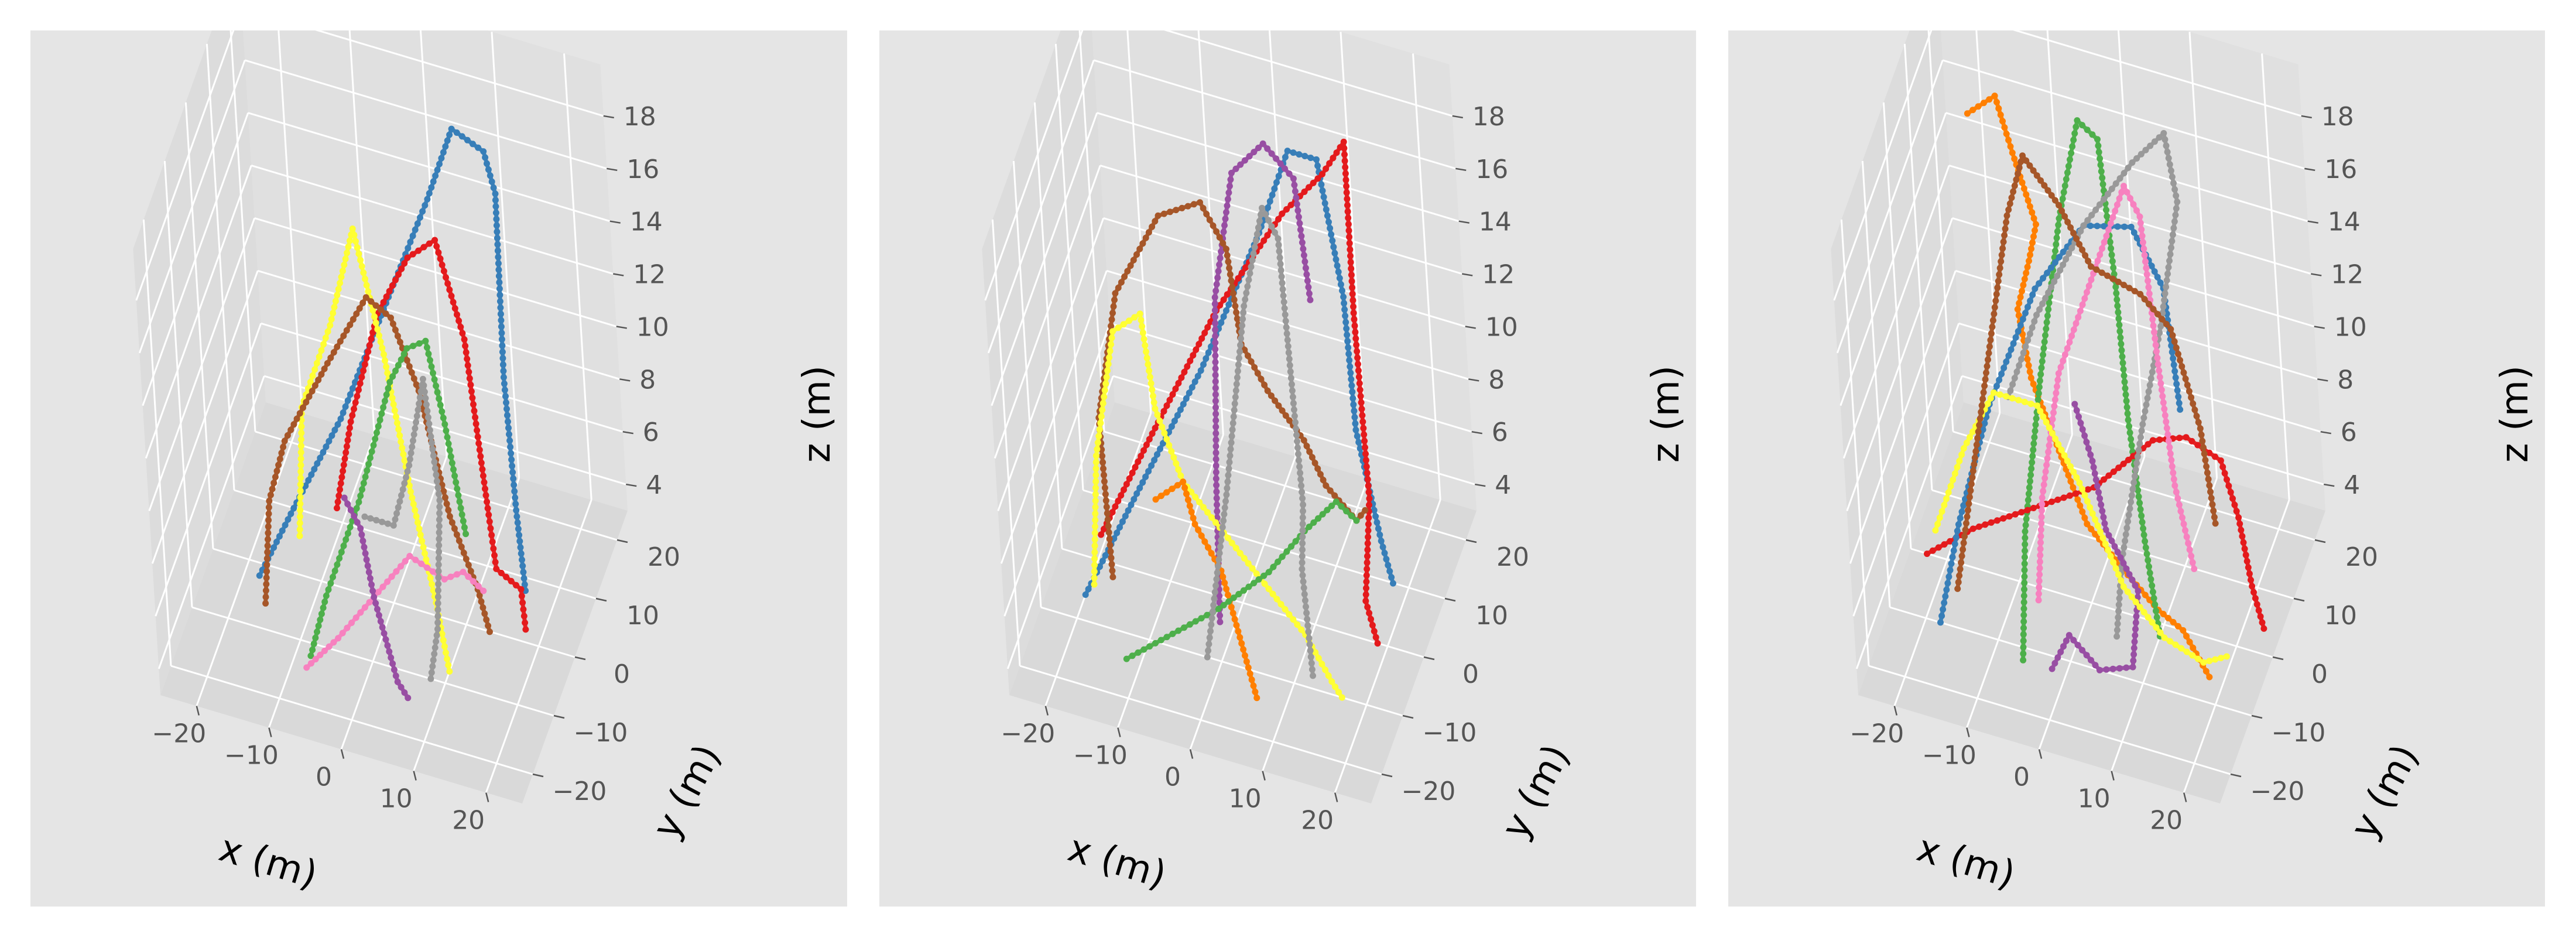  I want to click on y-tick-mark, so click(1408, 716).